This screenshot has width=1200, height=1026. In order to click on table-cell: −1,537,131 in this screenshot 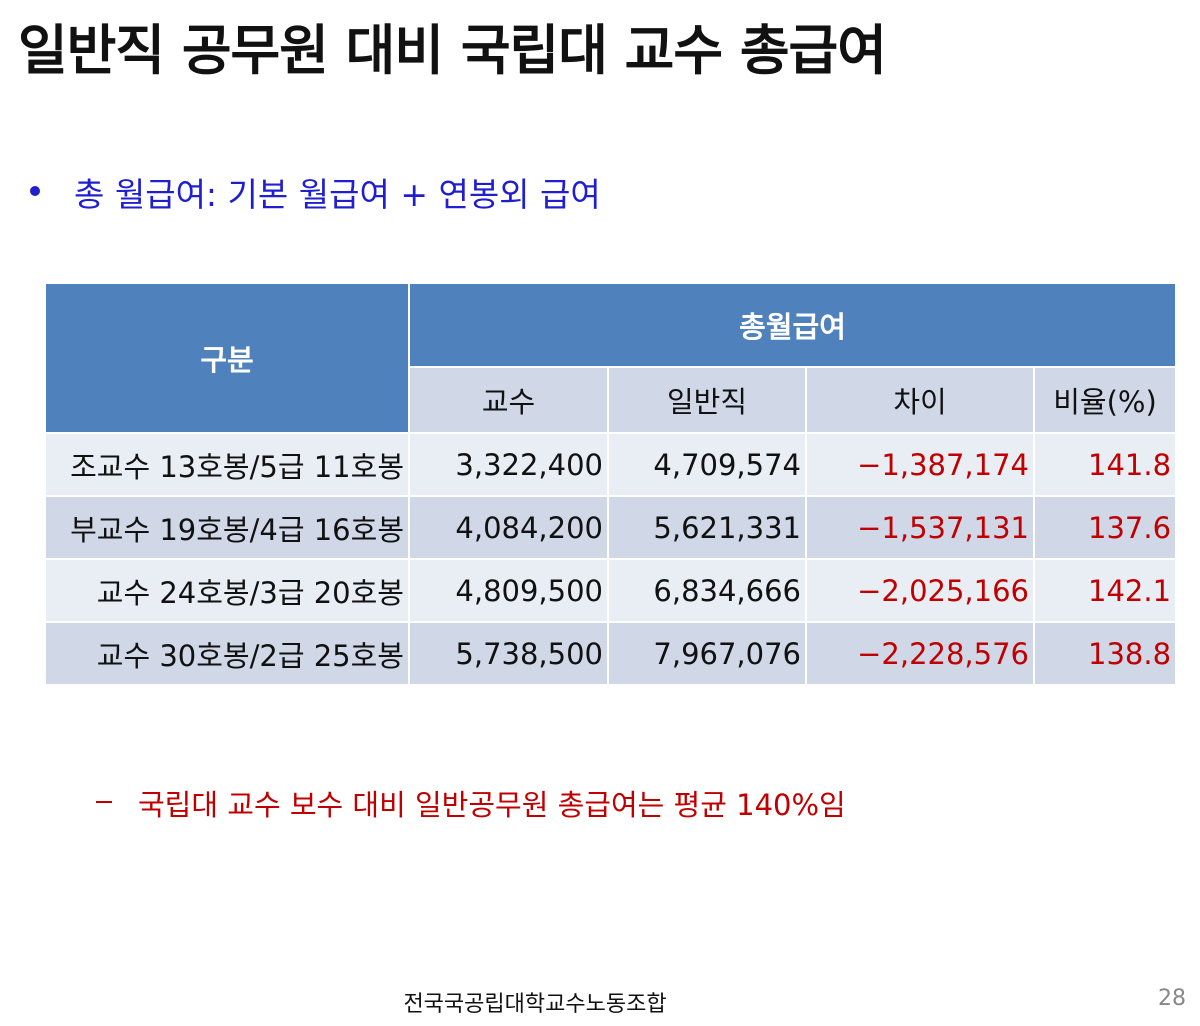, I will do `click(920, 527)`.